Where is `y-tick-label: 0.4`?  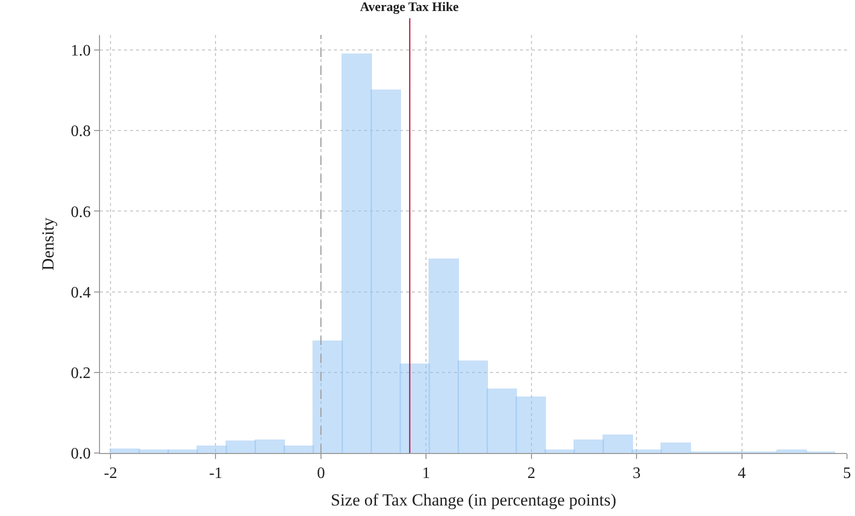 y-tick-label: 0.4 is located at coordinates (80, 293).